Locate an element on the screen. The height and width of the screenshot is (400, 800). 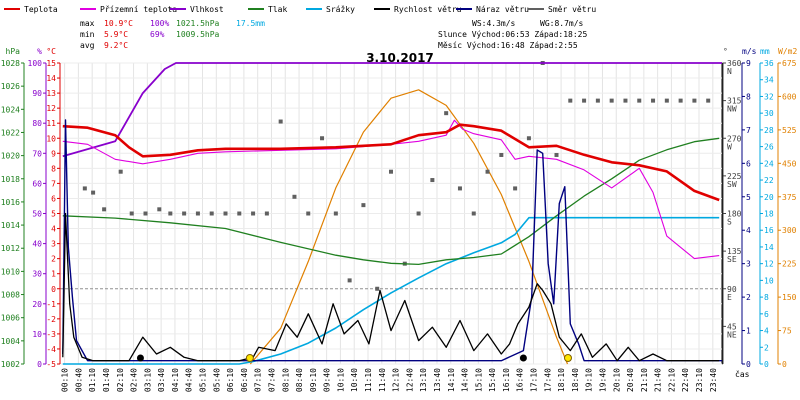
time-tick-label: 22:10 is located at coordinates (671, 380).